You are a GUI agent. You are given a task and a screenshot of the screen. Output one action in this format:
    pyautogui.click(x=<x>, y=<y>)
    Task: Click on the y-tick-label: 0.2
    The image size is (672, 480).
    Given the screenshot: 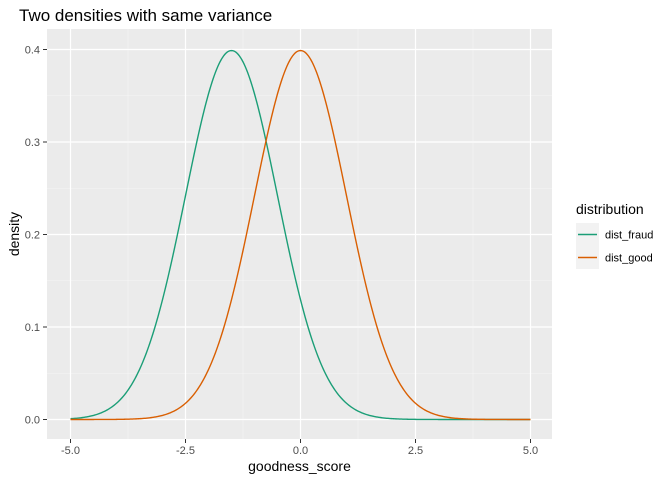 What is the action you would take?
    pyautogui.click(x=32, y=236)
    